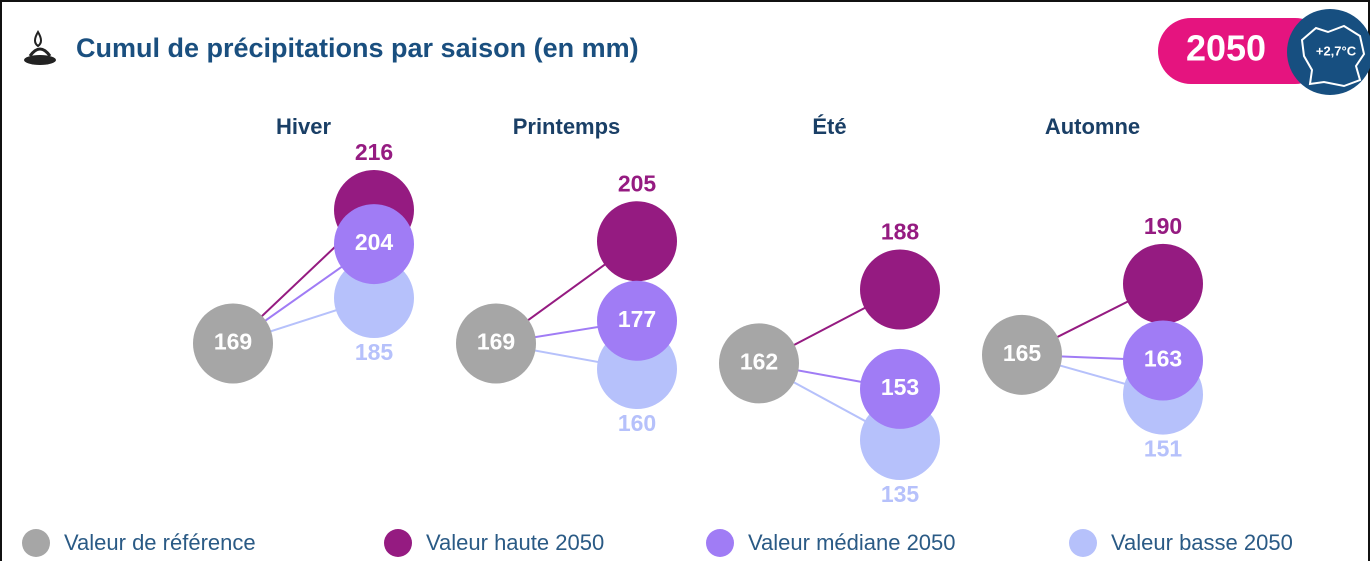 The height and width of the screenshot is (561, 1370). I want to click on france-outline, so click(1333, 56).